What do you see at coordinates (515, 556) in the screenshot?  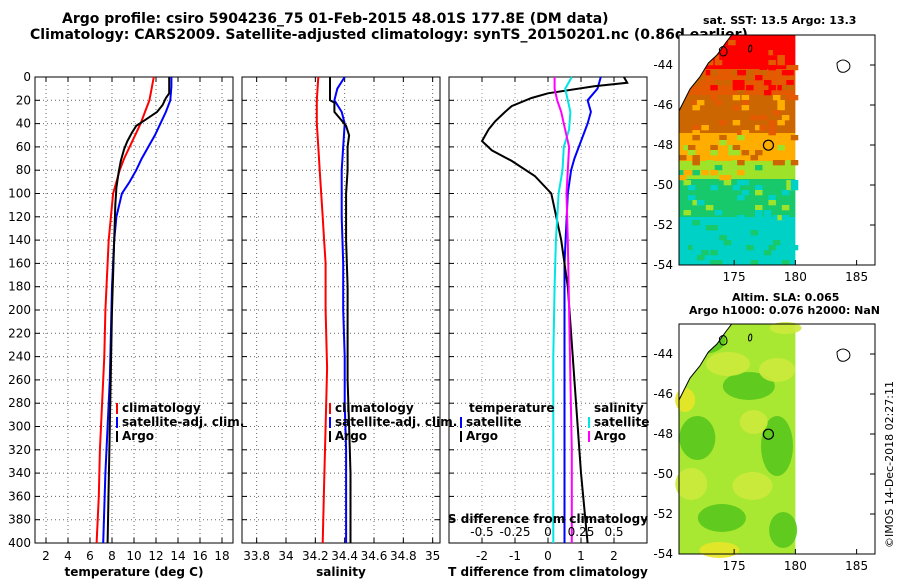 I see `x-tick-label: -1` at bounding box center [515, 556].